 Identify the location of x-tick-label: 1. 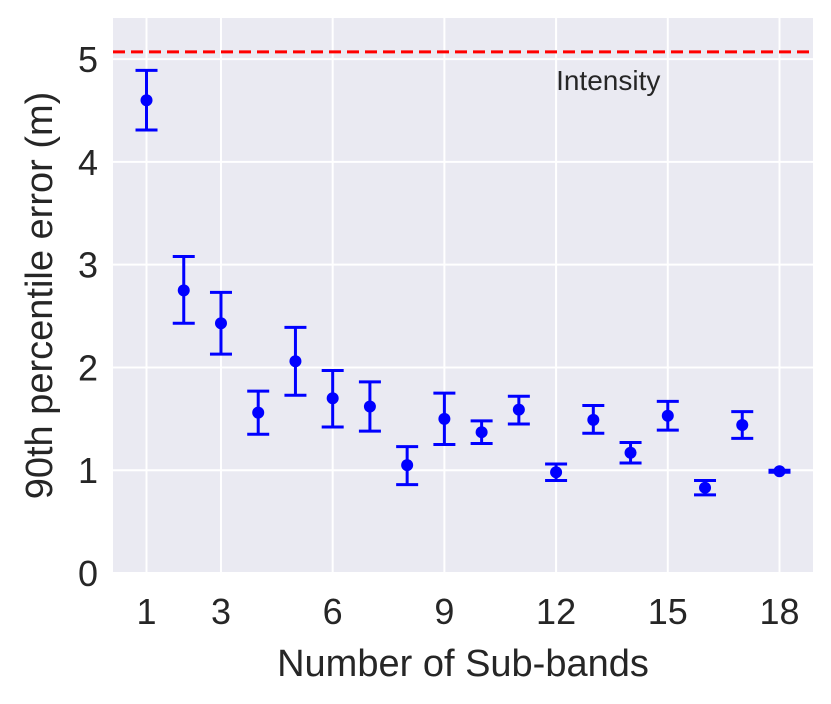
(146, 611).